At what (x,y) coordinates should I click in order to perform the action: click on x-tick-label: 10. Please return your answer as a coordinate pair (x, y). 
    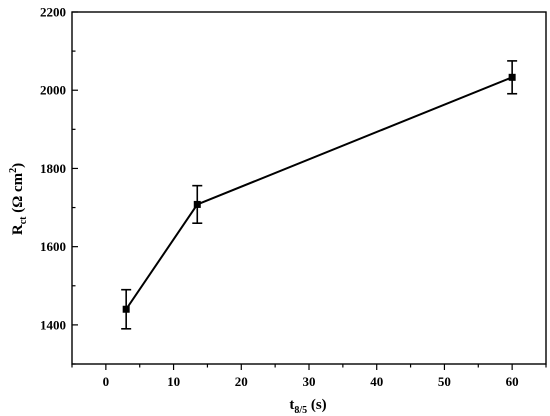
    Looking at the image, I should click on (173, 381).